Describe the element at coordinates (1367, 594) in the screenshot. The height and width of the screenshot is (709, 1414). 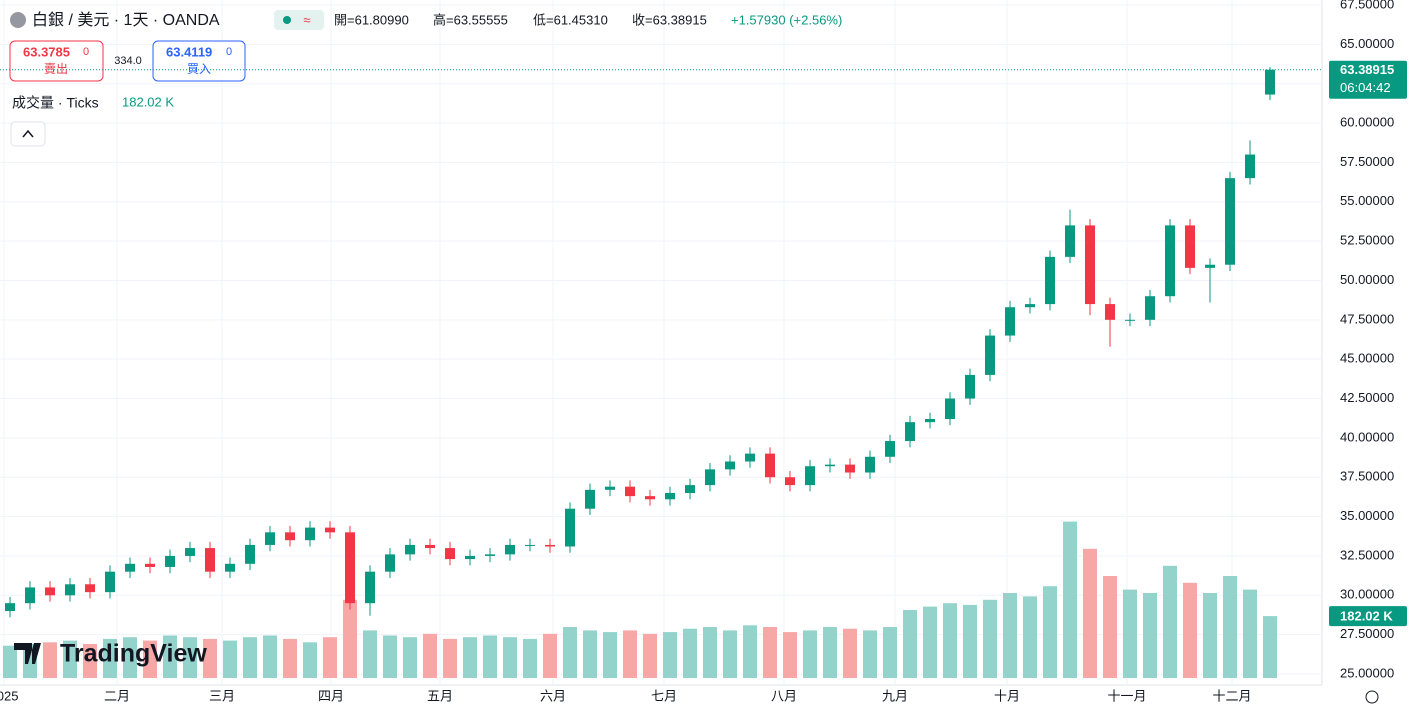
I see `y-tick-label: 30.00000` at that location.